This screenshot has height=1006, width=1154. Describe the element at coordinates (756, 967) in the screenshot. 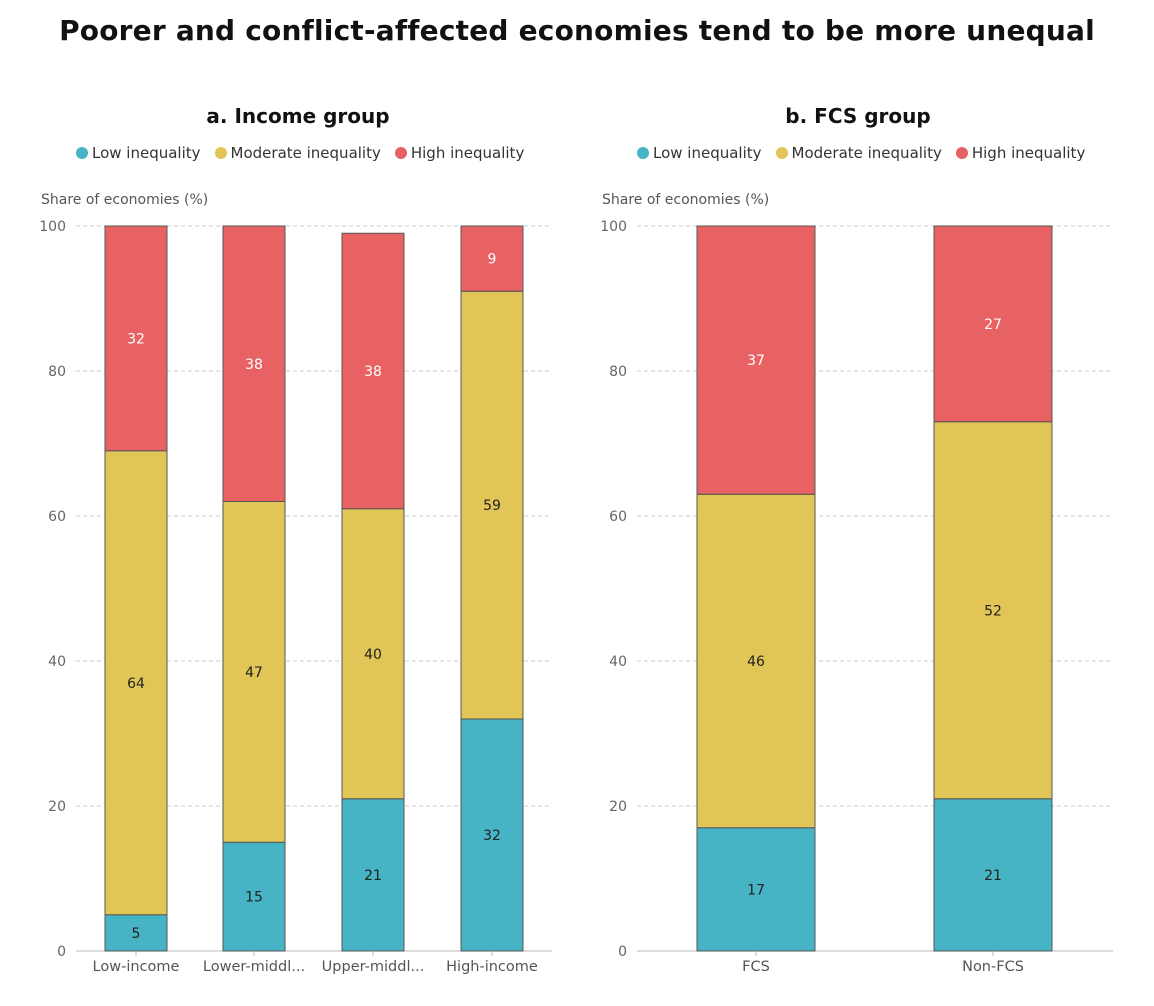

I see `x-tick-label: FCS` at that location.